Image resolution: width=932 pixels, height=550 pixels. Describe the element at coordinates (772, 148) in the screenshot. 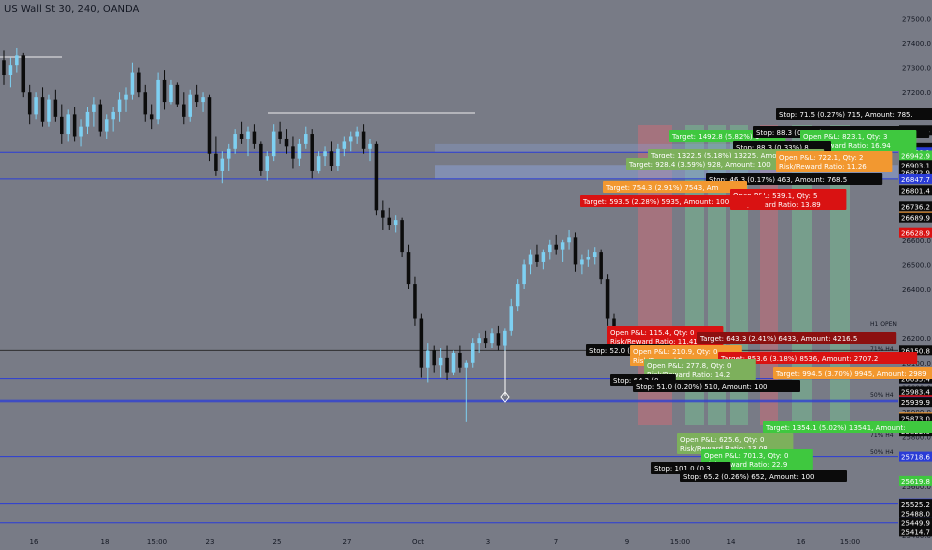

I see `annotation-4: Stop: 88.3 (0.33%) 8` at that location.